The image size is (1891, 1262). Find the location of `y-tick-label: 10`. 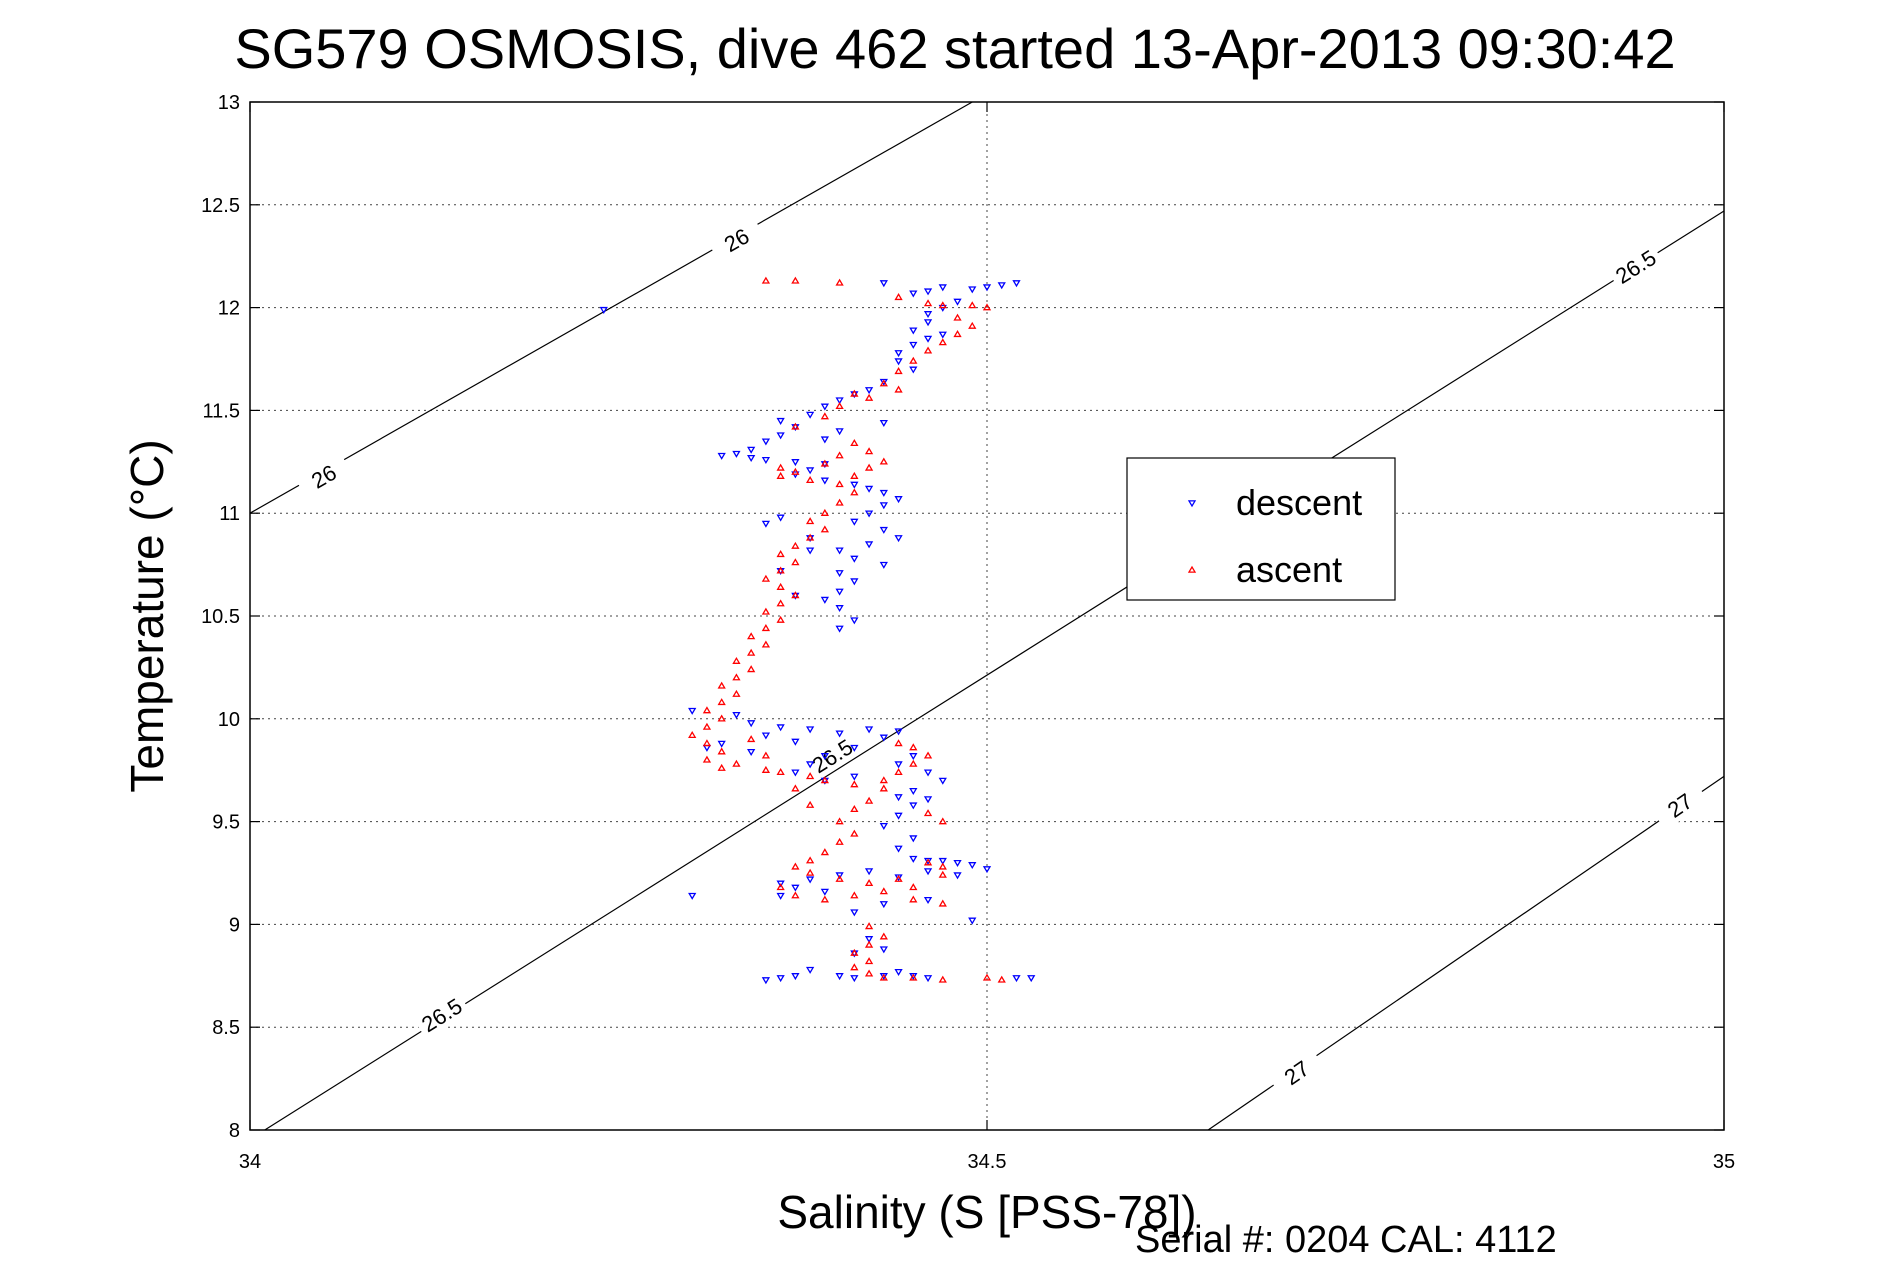

y-tick-label: 10 is located at coordinates (229, 720).